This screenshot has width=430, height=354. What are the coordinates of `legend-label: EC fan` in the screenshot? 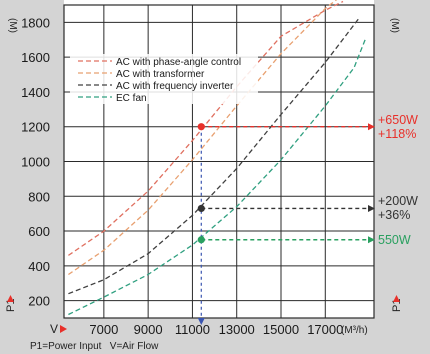 It's located at (131, 98).